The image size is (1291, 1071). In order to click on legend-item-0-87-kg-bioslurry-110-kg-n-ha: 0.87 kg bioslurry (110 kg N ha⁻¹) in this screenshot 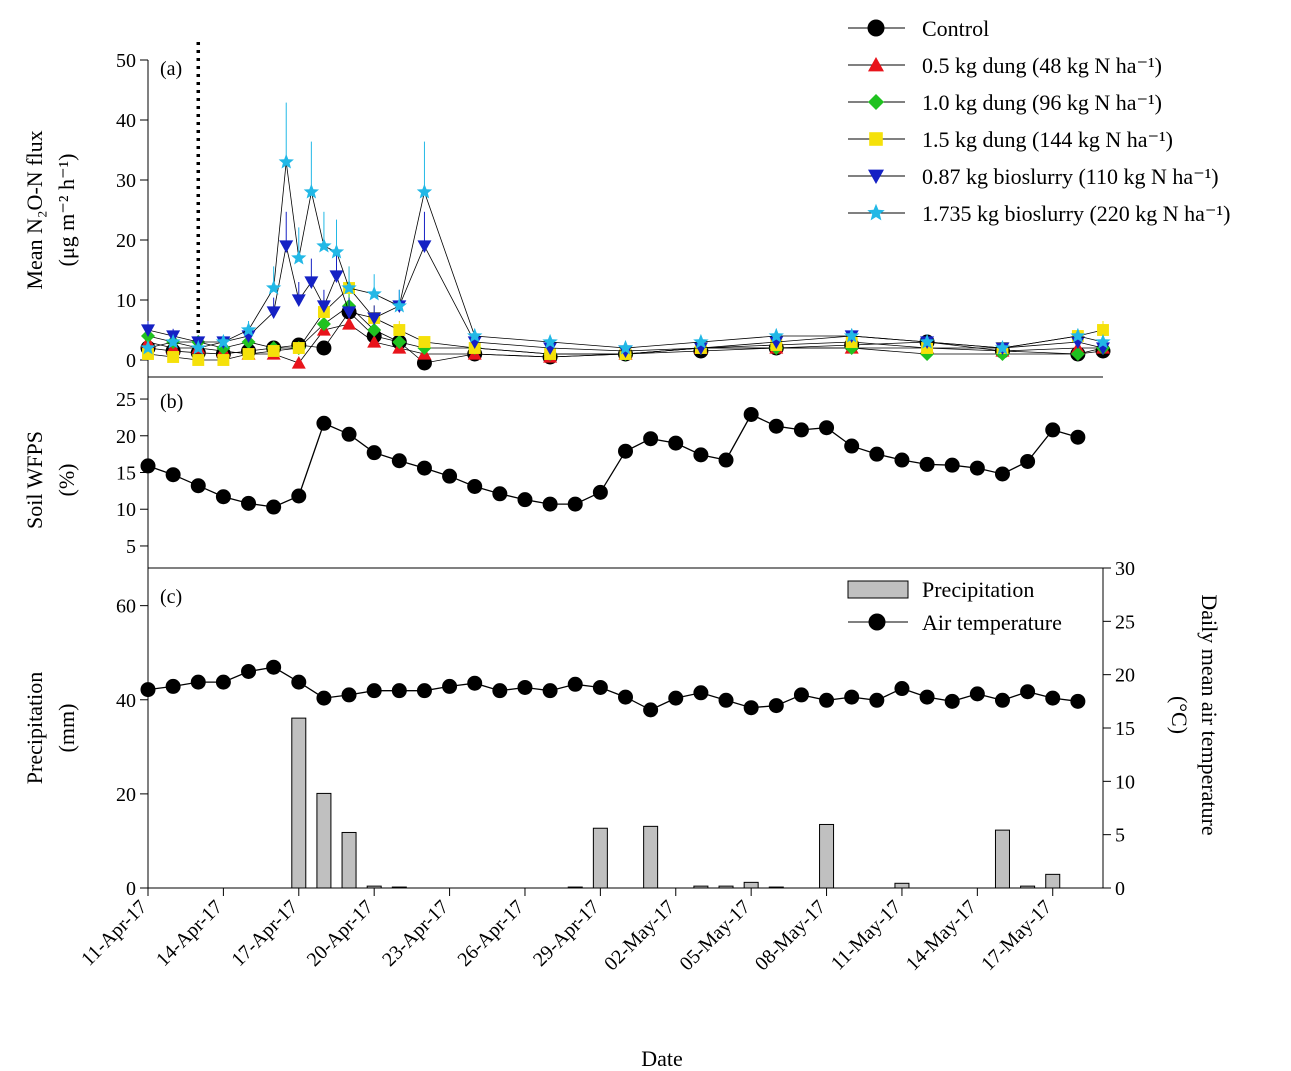, I will do `click(1033, 176)`.